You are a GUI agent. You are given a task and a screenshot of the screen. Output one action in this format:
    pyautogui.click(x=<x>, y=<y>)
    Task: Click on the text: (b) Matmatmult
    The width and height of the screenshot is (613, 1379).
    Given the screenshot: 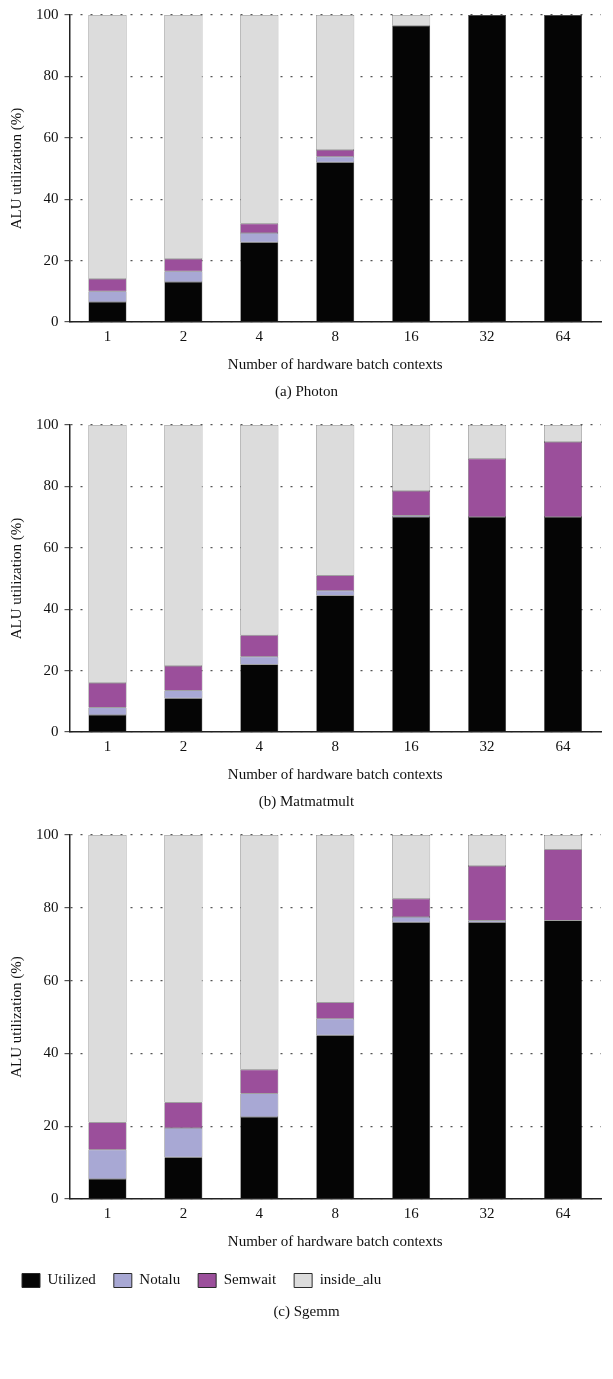 What is the action you would take?
    pyautogui.click(x=306, y=801)
    